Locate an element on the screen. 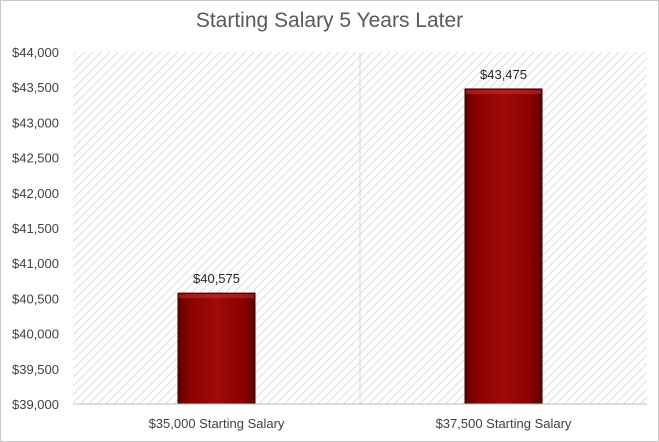 This screenshot has width=659, height=442. y-tick-label: $41,500 is located at coordinates (35, 228).